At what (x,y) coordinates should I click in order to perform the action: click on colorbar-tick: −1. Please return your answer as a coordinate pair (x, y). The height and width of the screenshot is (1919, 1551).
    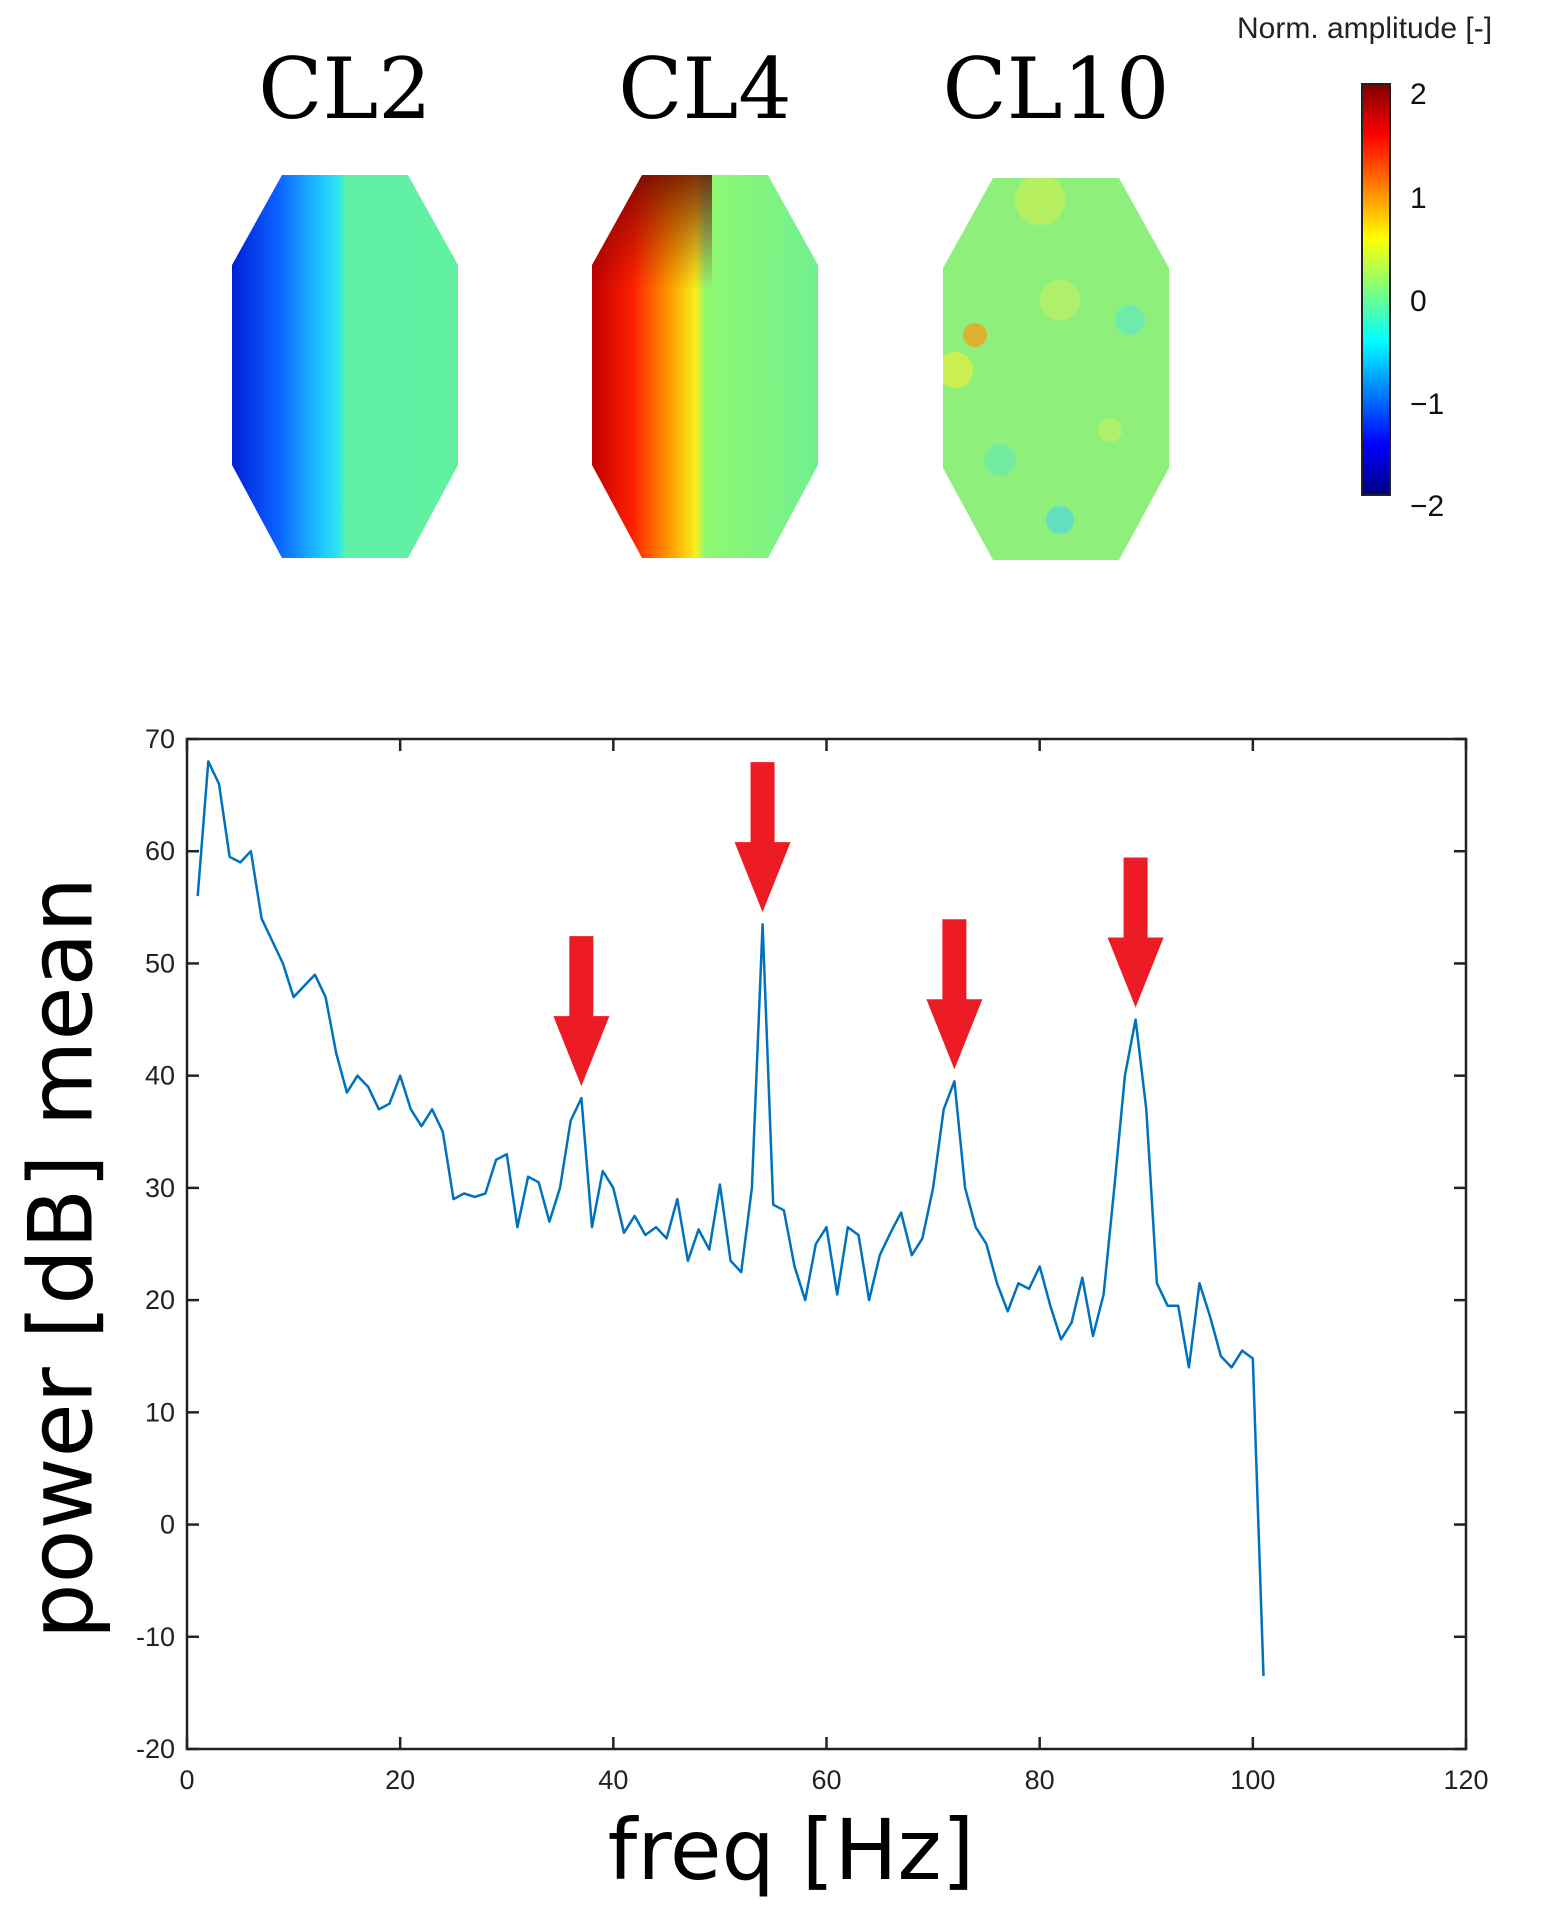
    Looking at the image, I should click on (1427, 404).